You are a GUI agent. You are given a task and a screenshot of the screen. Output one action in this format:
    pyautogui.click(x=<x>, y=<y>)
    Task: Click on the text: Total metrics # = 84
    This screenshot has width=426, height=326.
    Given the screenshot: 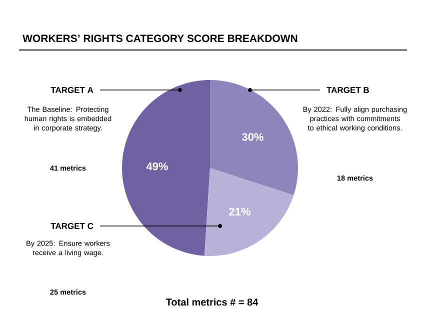 What is the action you would take?
    pyautogui.click(x=212, y=302)
    